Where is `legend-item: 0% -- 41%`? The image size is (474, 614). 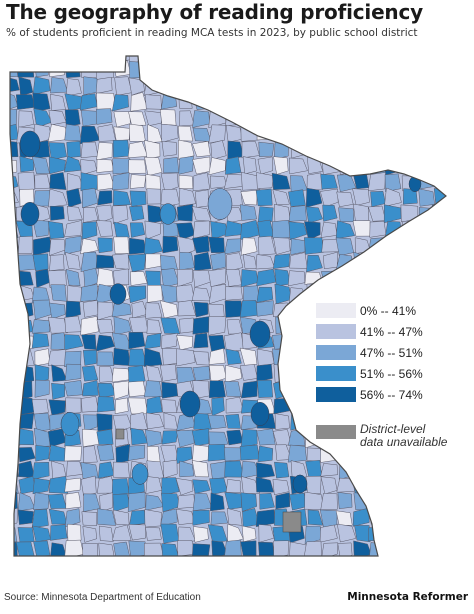
legend-item: 0% -- 41% is located at coordinates (381, 310).